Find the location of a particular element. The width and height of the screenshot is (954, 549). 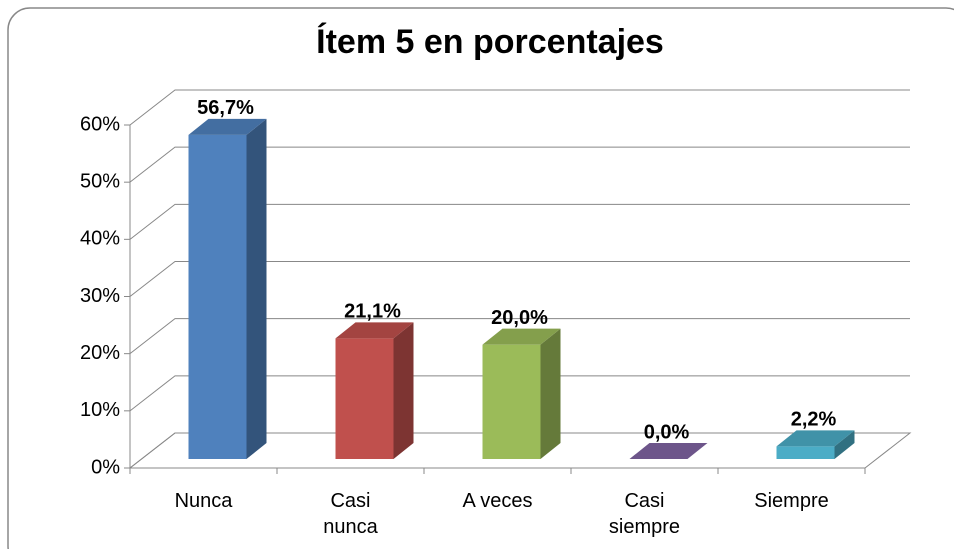

y-tick-label: 10% is located at coordinates (100, 410).